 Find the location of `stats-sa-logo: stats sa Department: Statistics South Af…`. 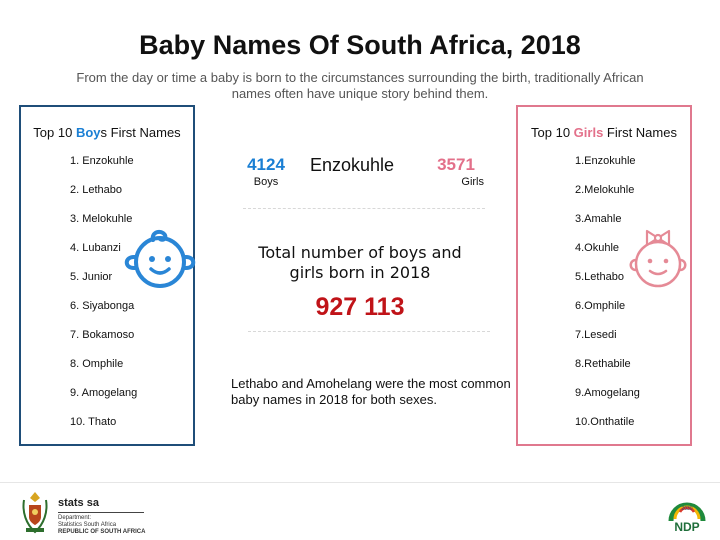

stats-sa-logo: stats sa Department: Statistics South Af… is located at coordinates (101, 516).